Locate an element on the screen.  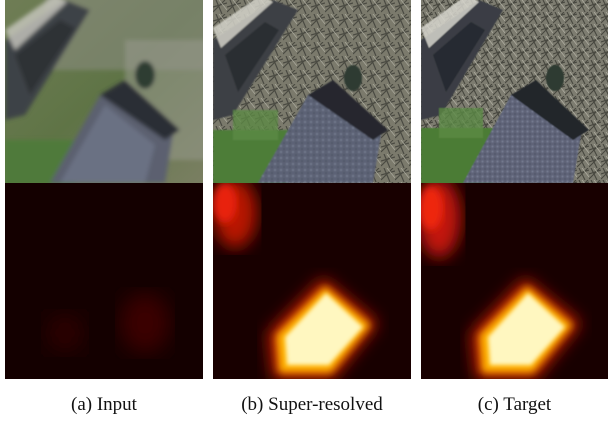
target-aerial-image is located at coordinates (514, 91).